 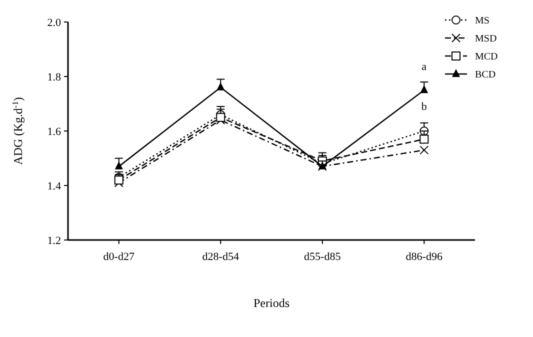 What do you see at coordinates (424, 107) in the screenshot?
I see `annotation: b` at bounding box center [424, 107].